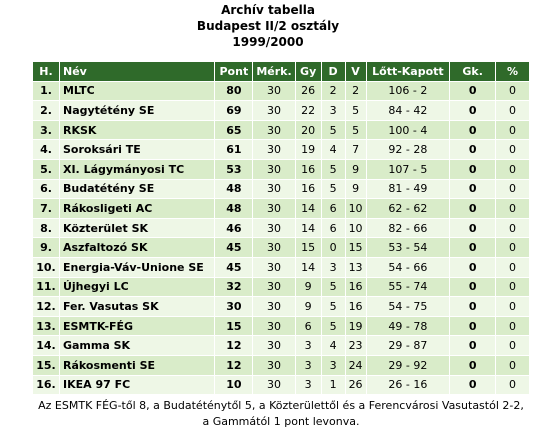 This screenshot has height=448, width=552. Describe the element at coordinates (408, 385) in the screenshot. I see `table-cell: 26 - 16` at that location.